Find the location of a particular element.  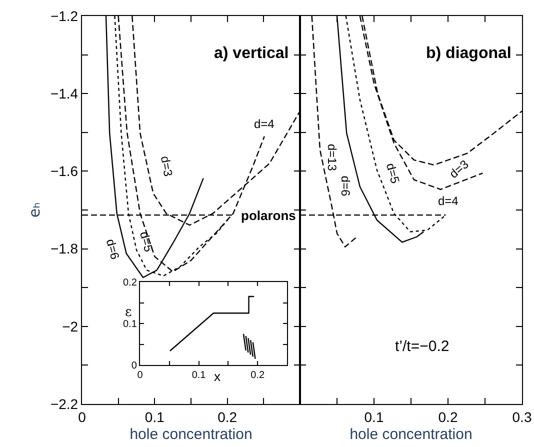

series-label: polarons is located at coordinates (268, 215).